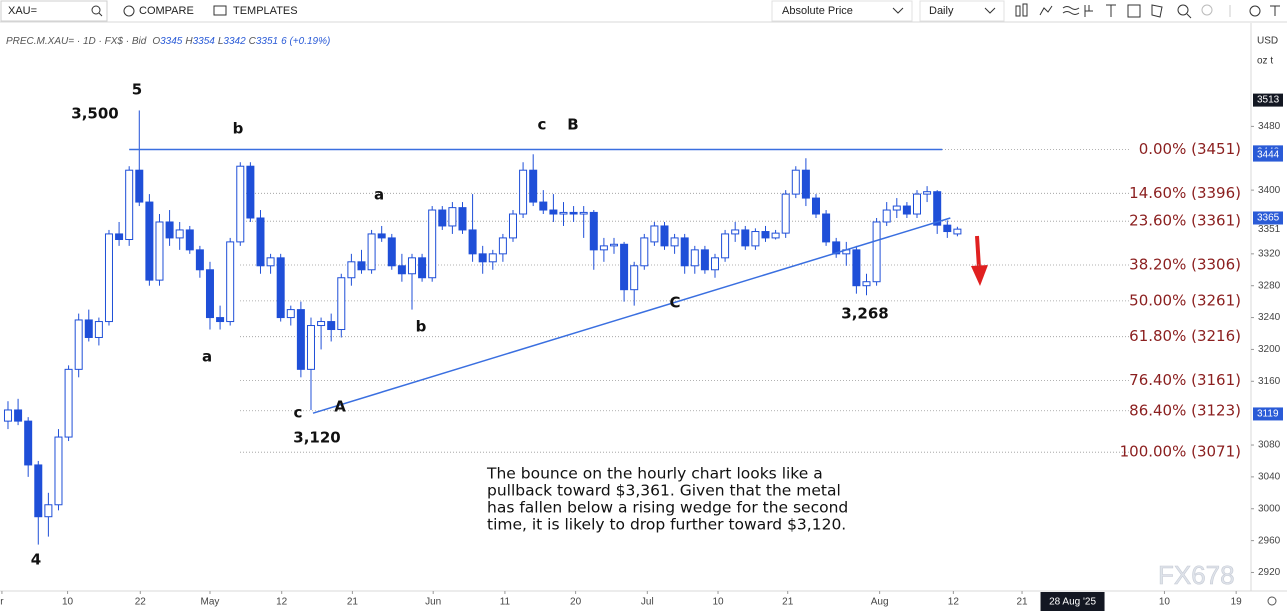 The image size is (1287, 612). I want to click on wave-label: c, so click(298, 413).